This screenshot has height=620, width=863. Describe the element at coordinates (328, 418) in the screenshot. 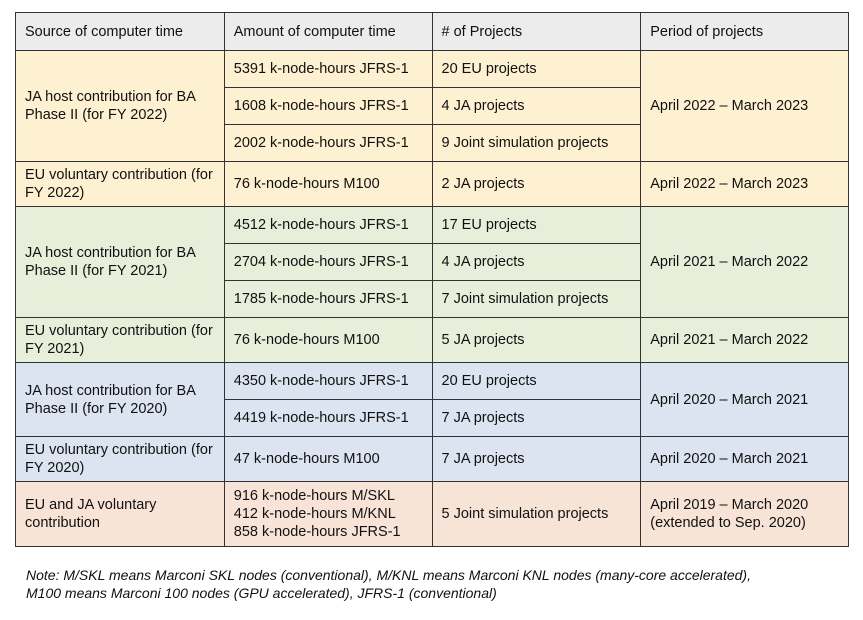

I see `amount-cell: 4419 k-node-hours JFRS-1` at that location.